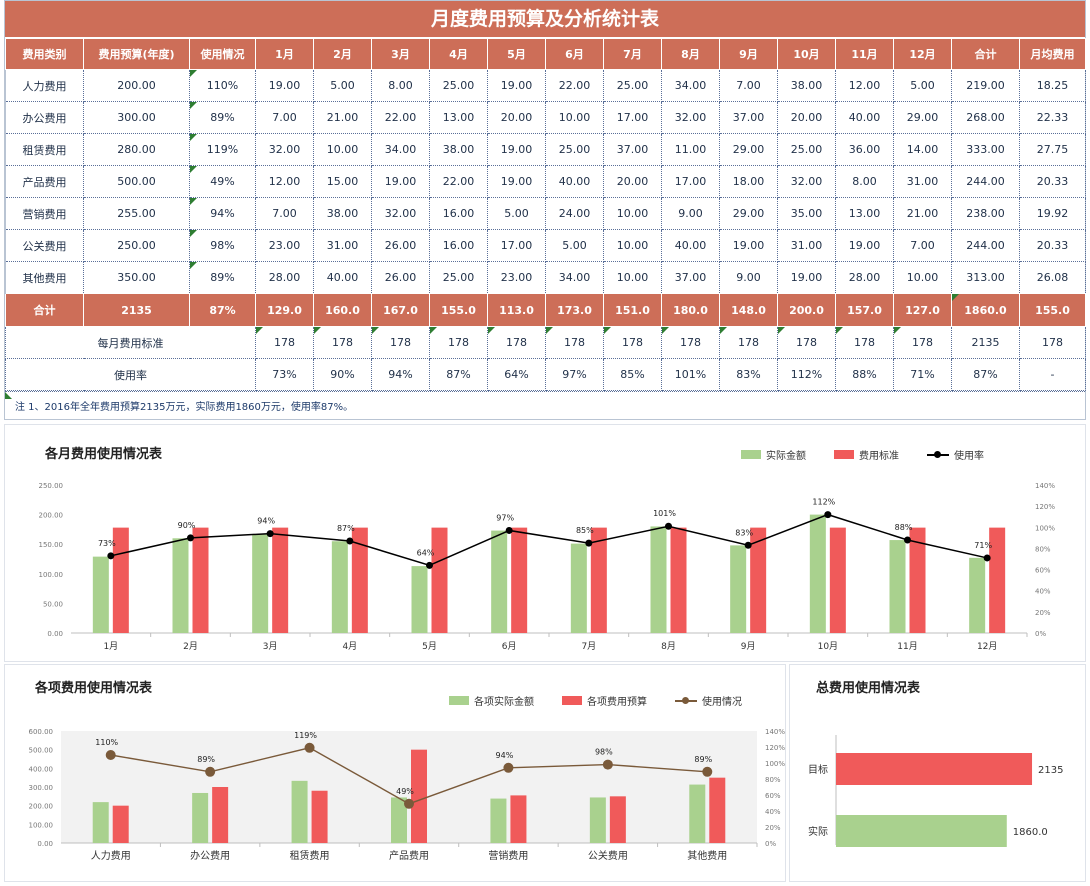  I want to click on rate-label: 97%, so click(505, 517).